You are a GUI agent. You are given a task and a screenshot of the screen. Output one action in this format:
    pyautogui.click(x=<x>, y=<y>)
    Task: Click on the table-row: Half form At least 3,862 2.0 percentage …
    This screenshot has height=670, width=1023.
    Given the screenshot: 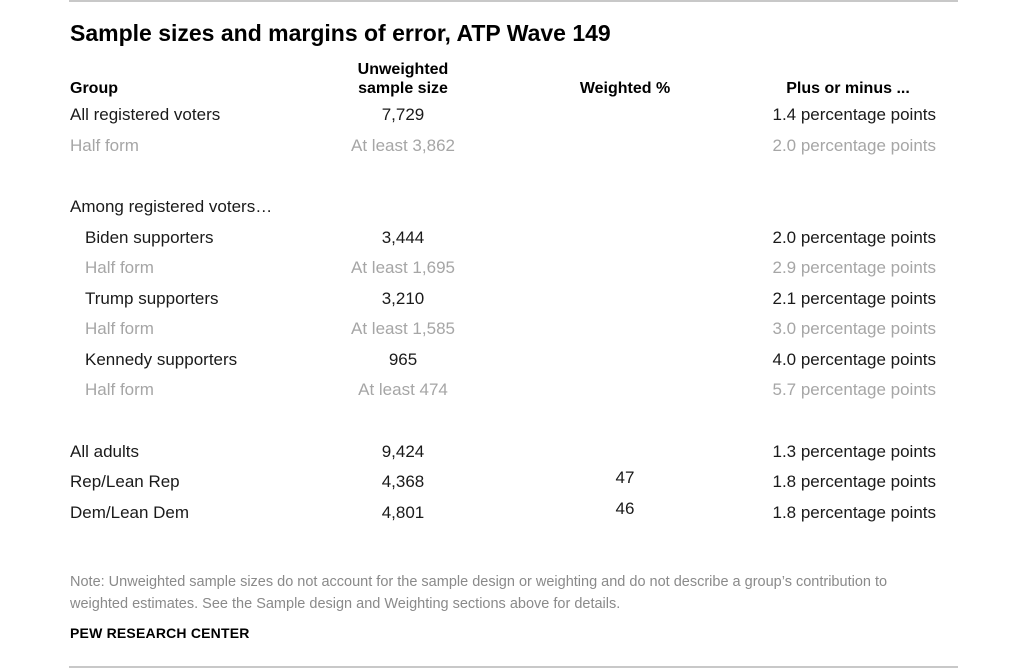 What is the action you would take?
    pyautogui.click(x=511, y=146)
    